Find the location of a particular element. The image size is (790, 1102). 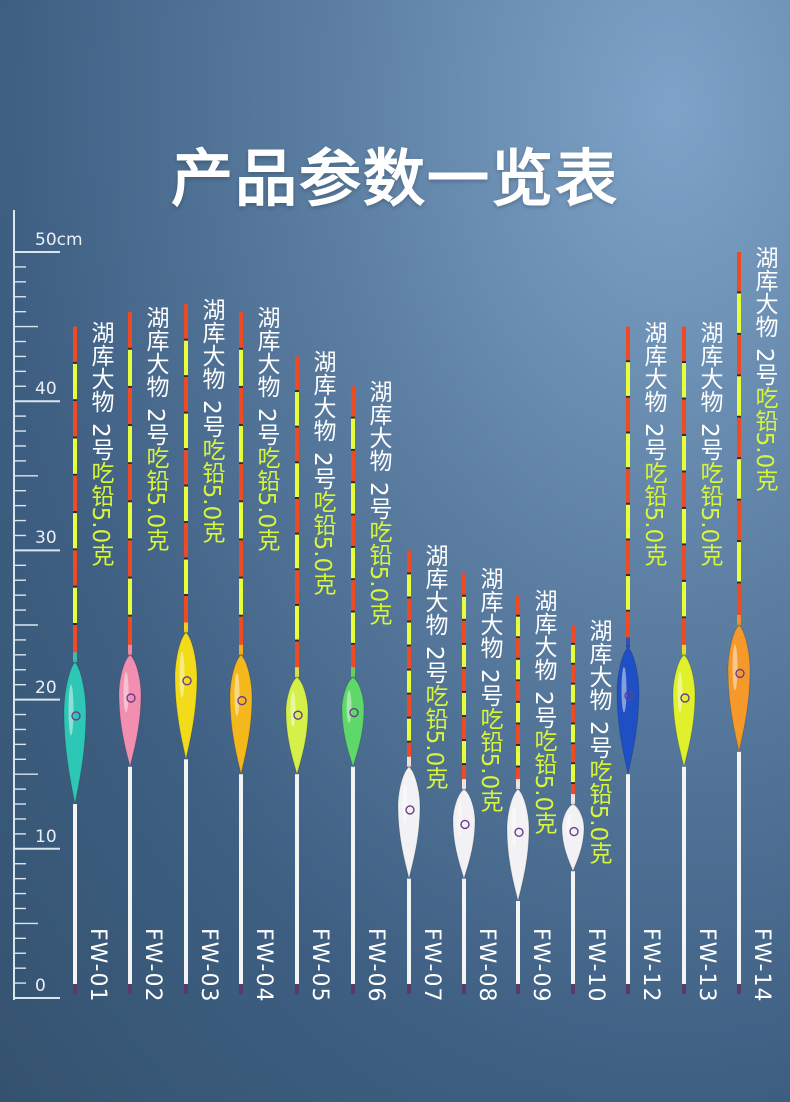

float-highlight is located at coordinates (237, 695).